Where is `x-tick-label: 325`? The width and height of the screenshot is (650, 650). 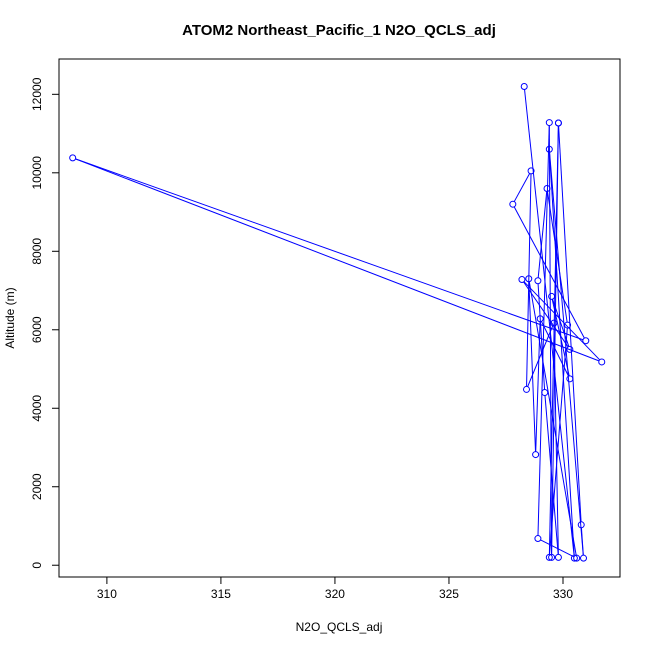 x-tick-label: 325 is located at coordinates (449, 594).